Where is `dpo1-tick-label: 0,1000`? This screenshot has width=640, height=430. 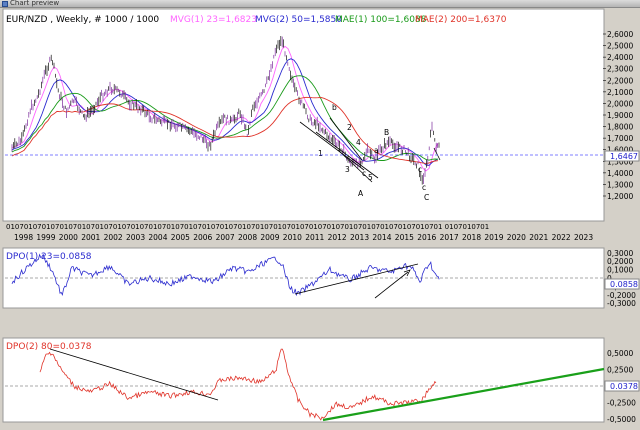
dpo1-tick-label: 0,1000 is located at coordinates (620, 270).